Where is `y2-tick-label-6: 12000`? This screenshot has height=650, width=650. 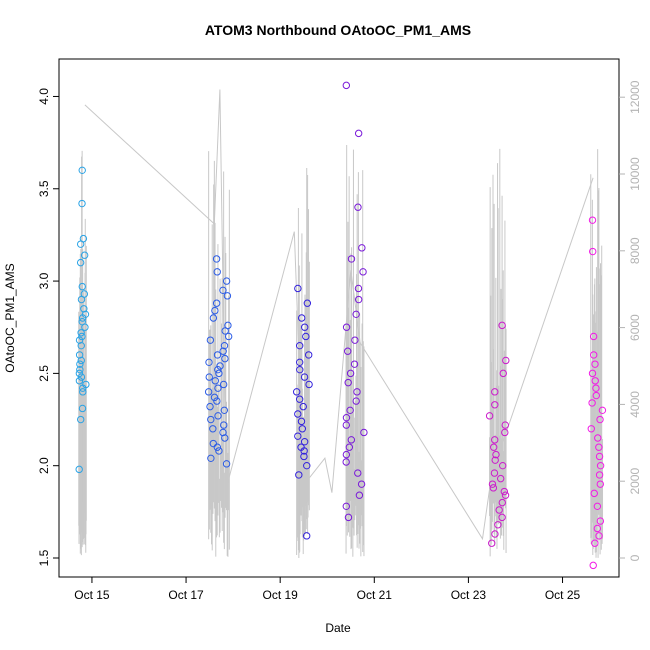 y2-tick-label-6: 12000 is located at coordinates (635, 97).